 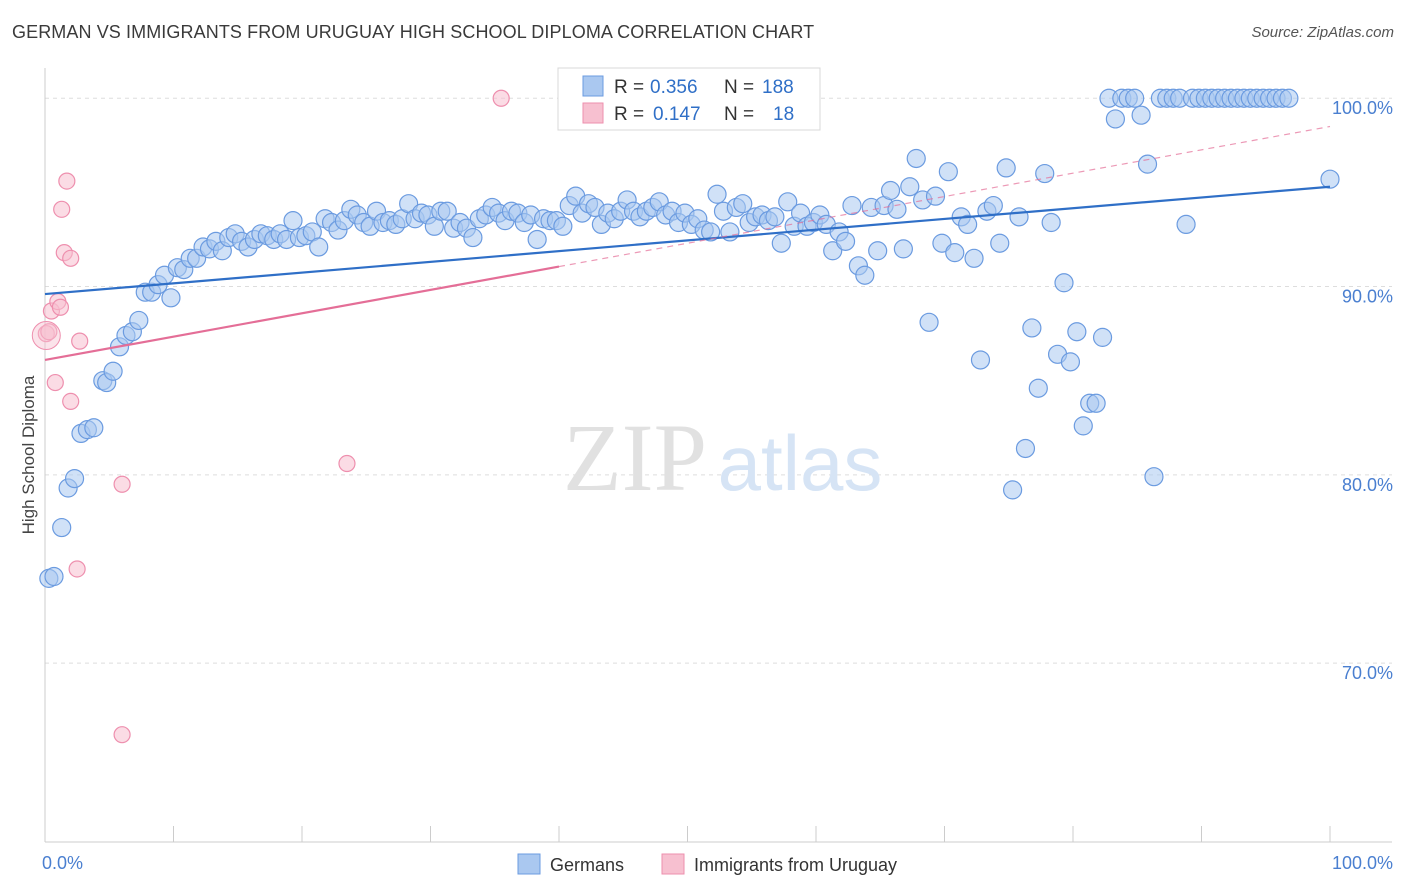 I want to click on bottom-legend-swatch-germans, so click(x=529, y=864).